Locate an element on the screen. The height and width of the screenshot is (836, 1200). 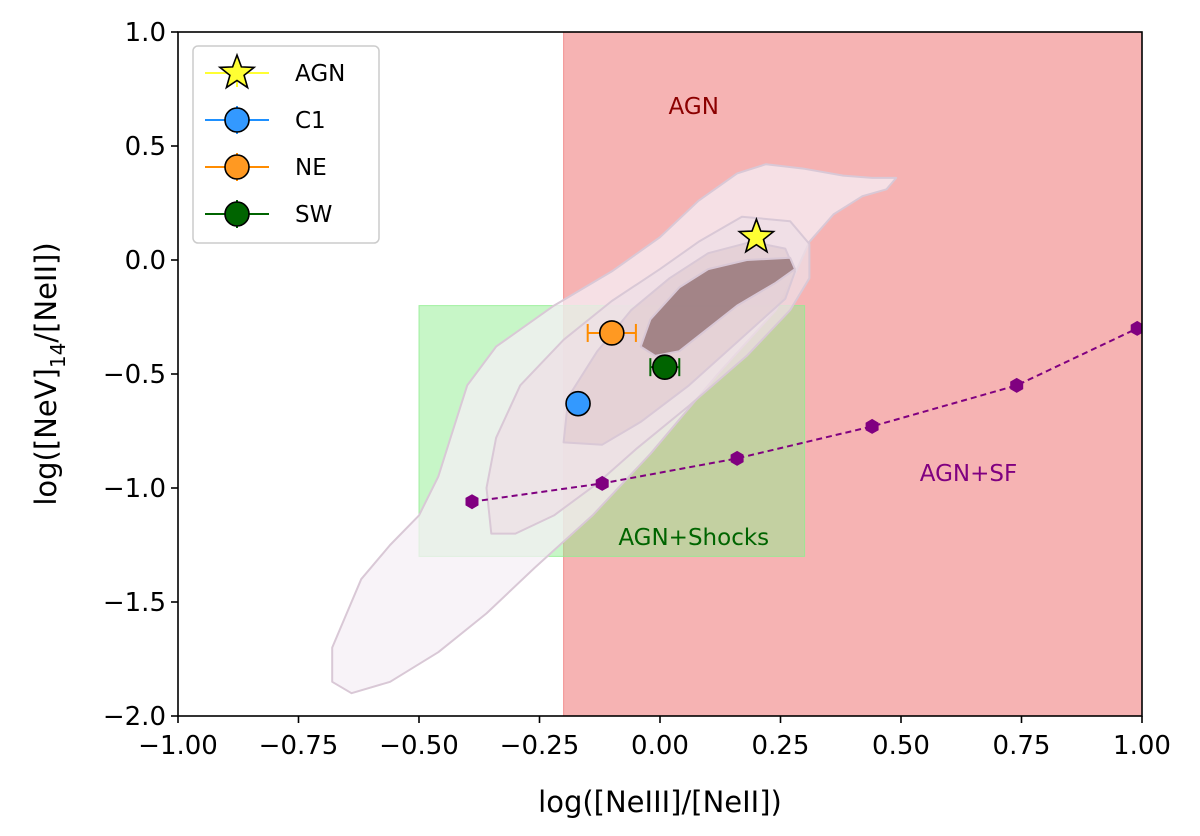
legend-marker-sw is located at coordinates (237, 214).